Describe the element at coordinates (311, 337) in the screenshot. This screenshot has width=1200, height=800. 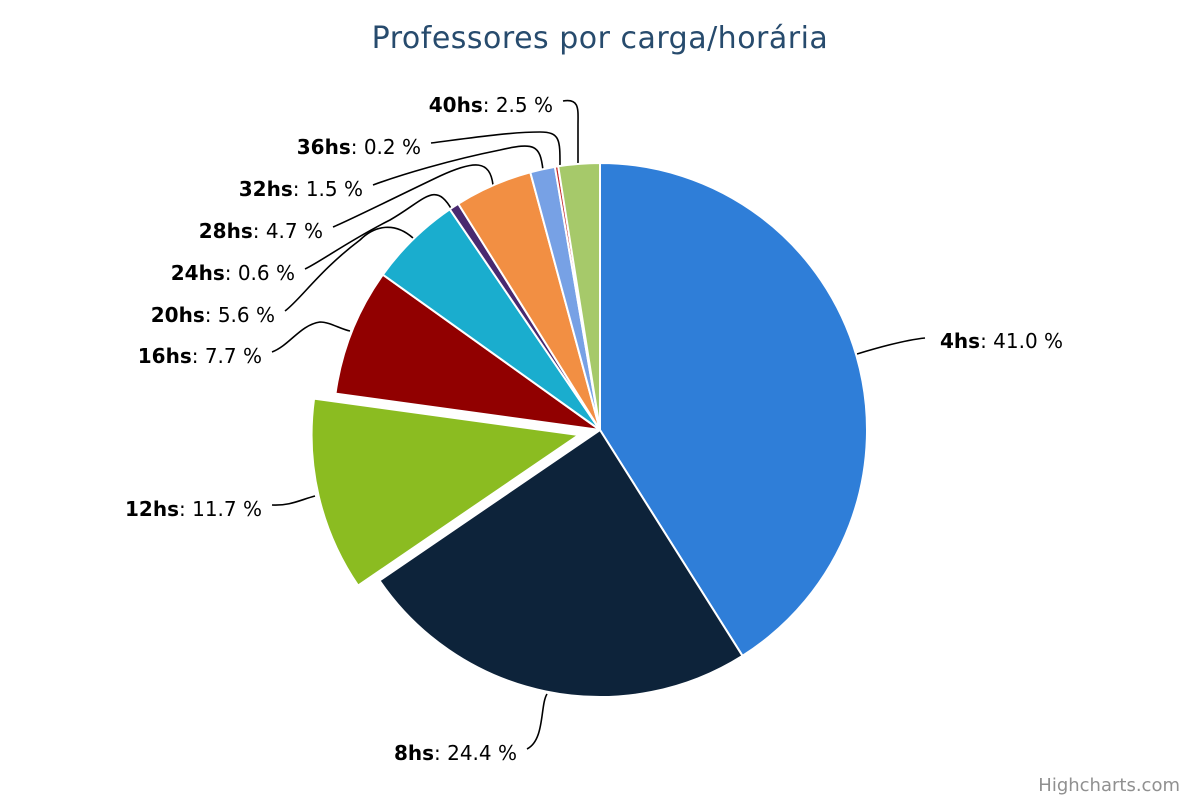
I see `connector-line-16hs` at that location.